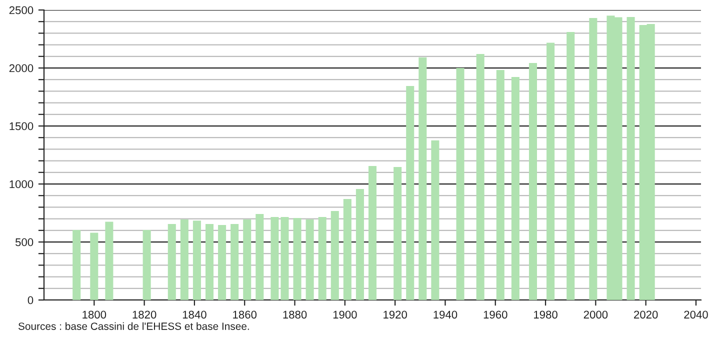 This screenshot has width=710, height=340. I want to click on x-tick-label: 1920, so click(395, 314).